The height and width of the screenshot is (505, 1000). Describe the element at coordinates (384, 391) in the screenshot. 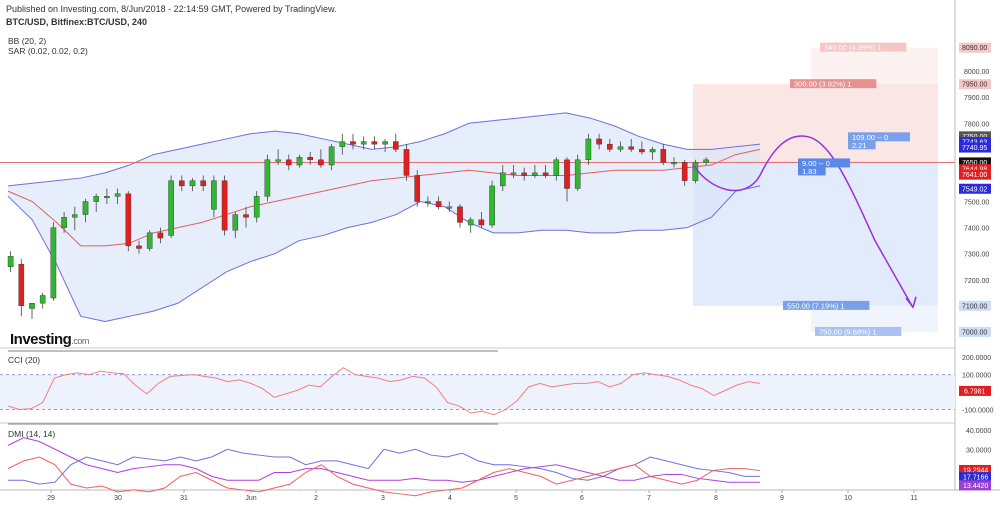

I see `cci-line` at that location.